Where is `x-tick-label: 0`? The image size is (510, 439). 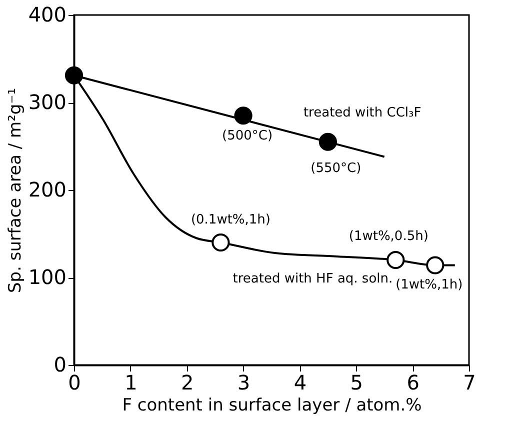
x-tick-label: 0 is located at coordinates (74, 382).